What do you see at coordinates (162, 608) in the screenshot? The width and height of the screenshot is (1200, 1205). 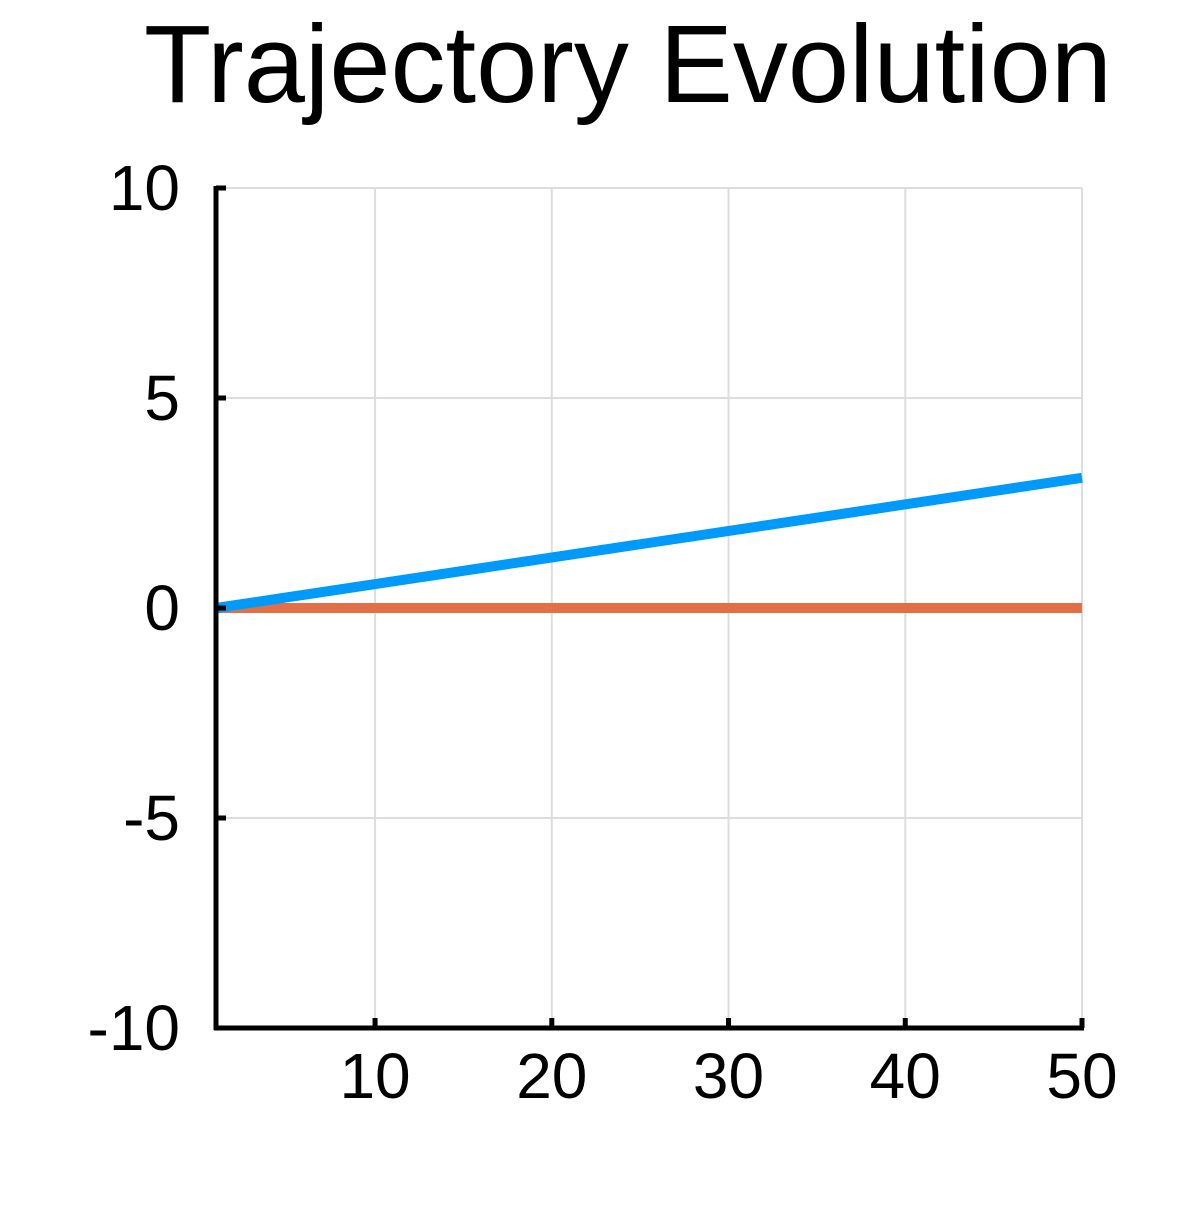 I see `y-tick-label-2: 0` at bounding box center [162, 608].